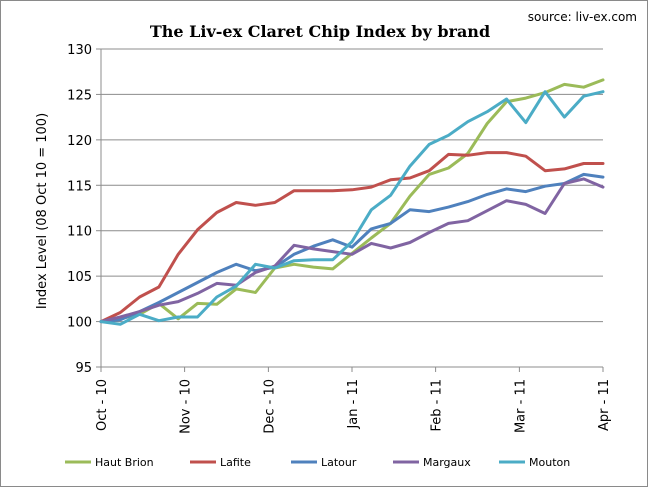 This screenshot has height=488, width=648. I want to click on y-tick-label: 95, so click(83, 368).